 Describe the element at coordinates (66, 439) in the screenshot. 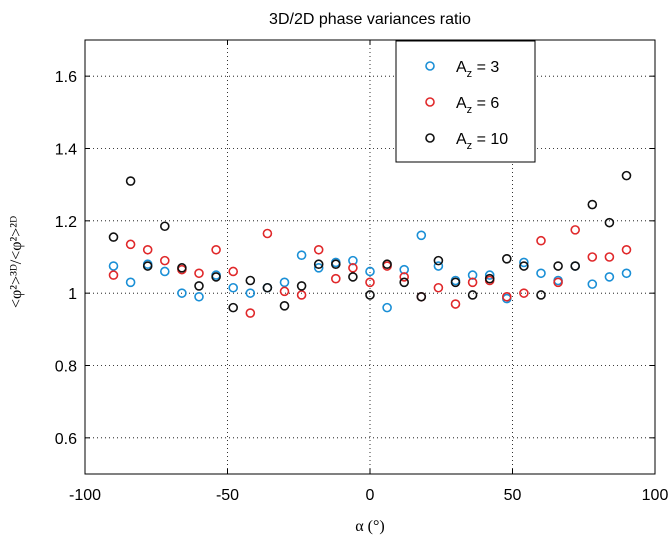

I see `y-tick-label: 0.6` at that location.